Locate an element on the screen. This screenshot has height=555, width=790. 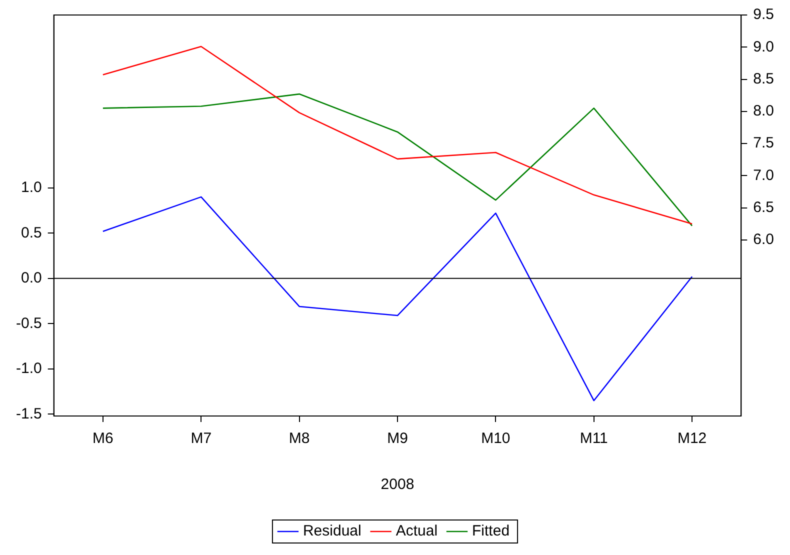
legend-label: Fitted is located at coordinates (491, 531).